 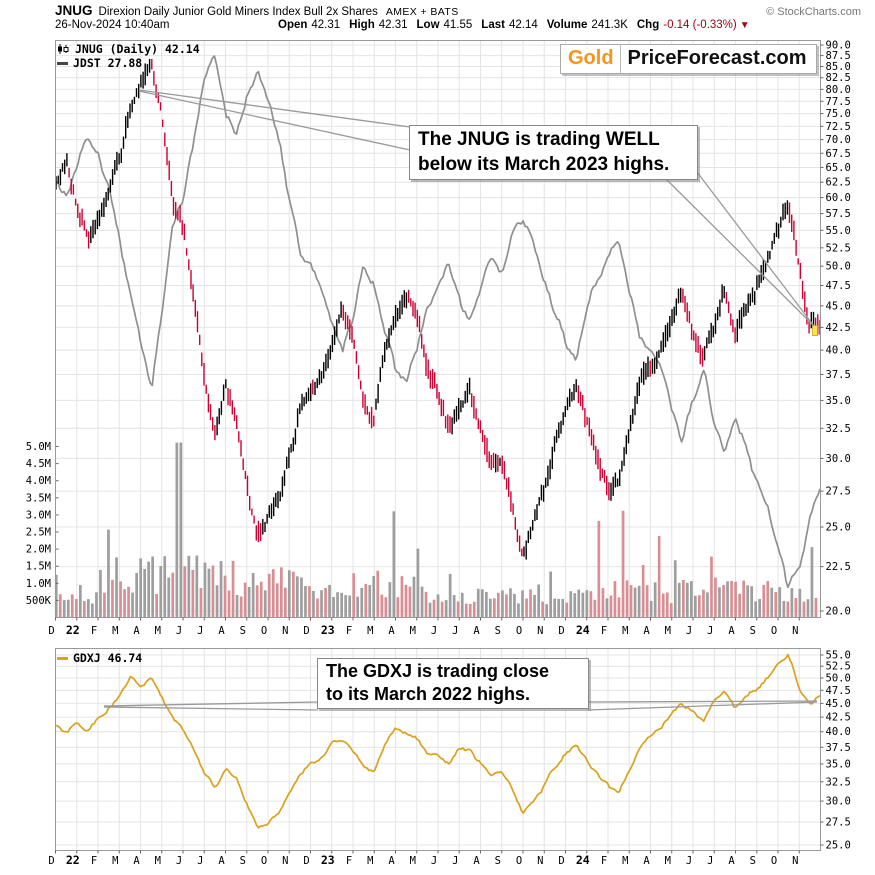 What do you see at coordinates (444, 25) in the screenshot?
I see `quote-low: Low 41.55` at bounding box center [444, 25].